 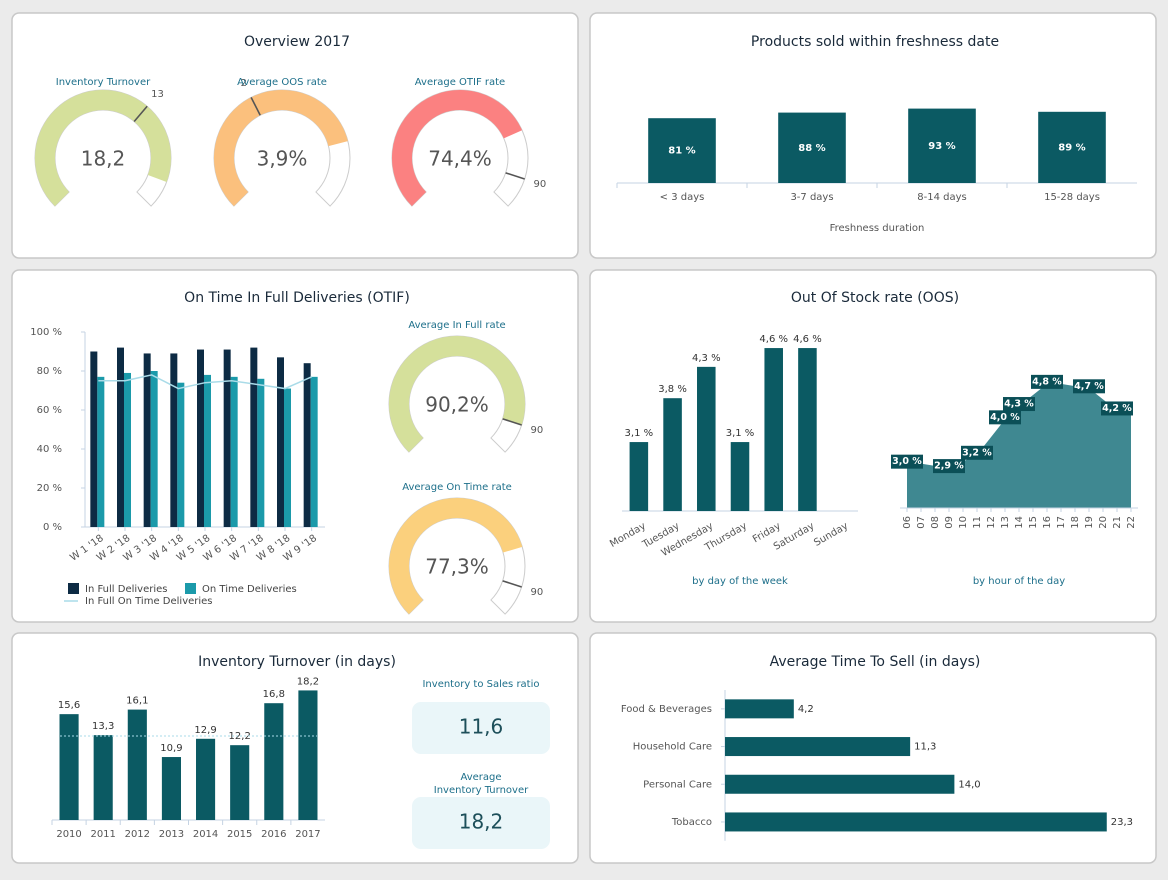 I want to click on area, so click(x=1019, y=445).